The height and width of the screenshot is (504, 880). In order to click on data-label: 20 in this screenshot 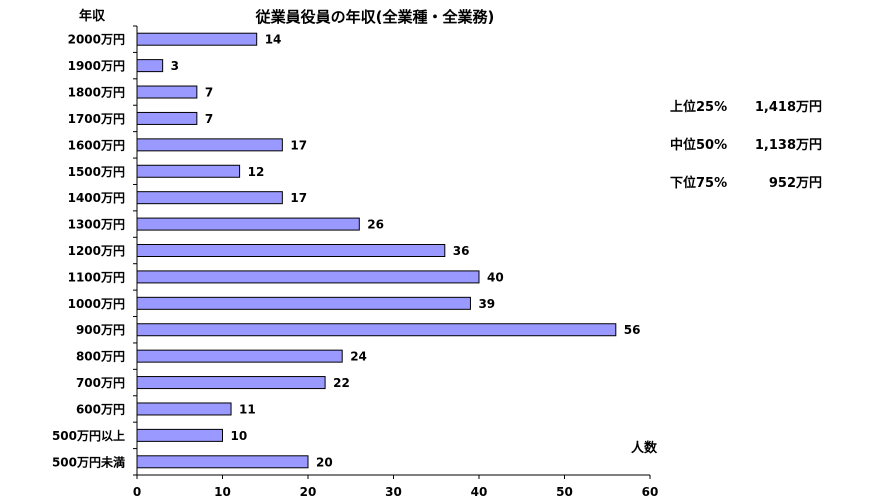, I will do `click(324, 462)`.